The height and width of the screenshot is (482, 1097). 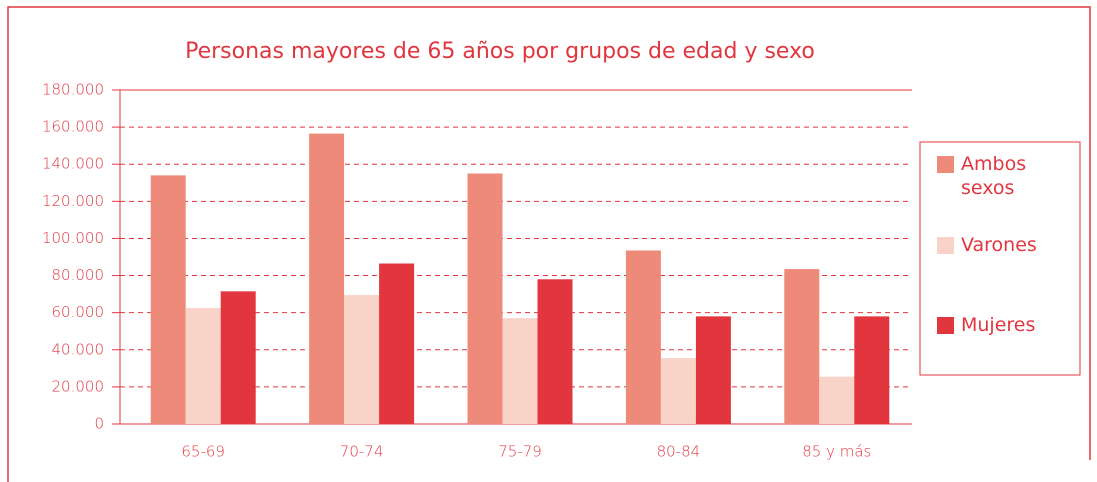 What do you see at coordinates (999, 245) in the screenshot?
I see `legend-label: Varones` at bounding box center [999, 245].